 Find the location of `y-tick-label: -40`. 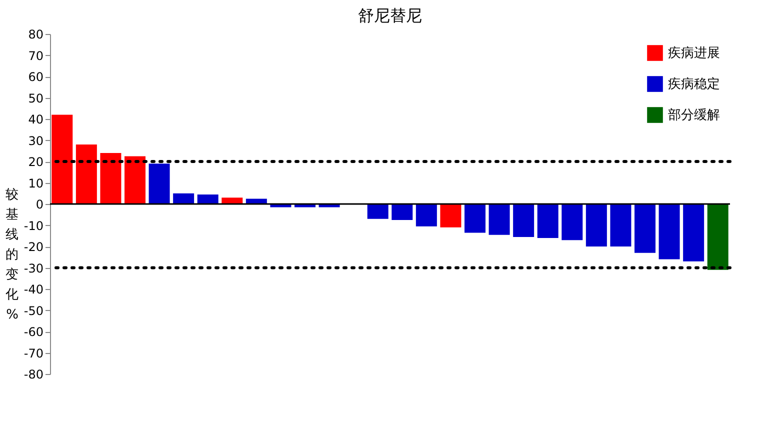

y-tick-label: -40 is located at coordinates (34, 289).